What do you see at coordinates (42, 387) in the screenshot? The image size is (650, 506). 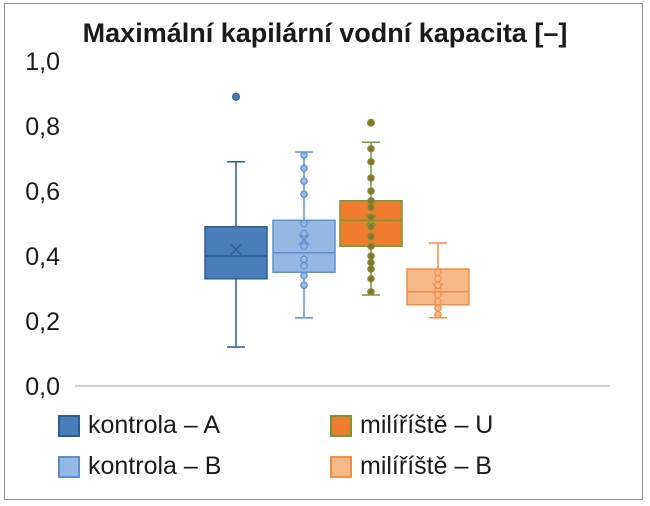 I see `y-tick-label: 0,0` at bounding box center [42, 387].